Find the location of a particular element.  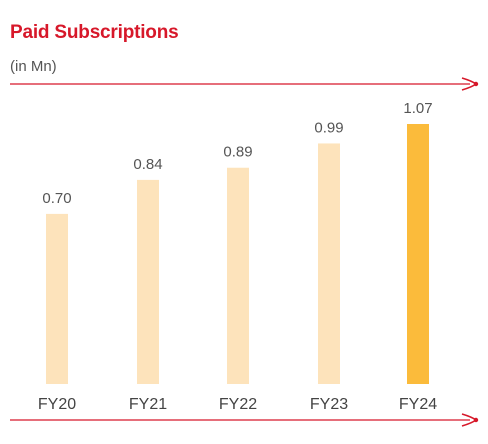

value-label-fy20: 0.70 is located at coordinates (56, 198).